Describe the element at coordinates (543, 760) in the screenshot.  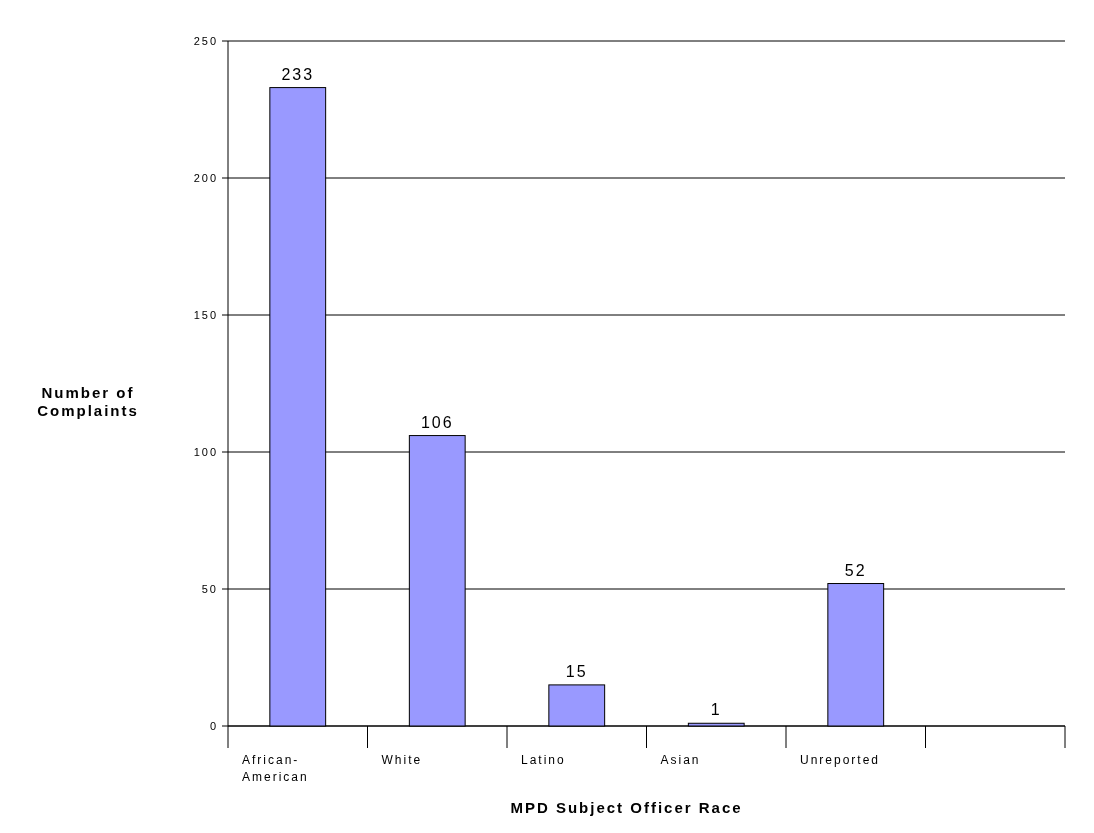
I see `x-tick-label: Latino` at that location.